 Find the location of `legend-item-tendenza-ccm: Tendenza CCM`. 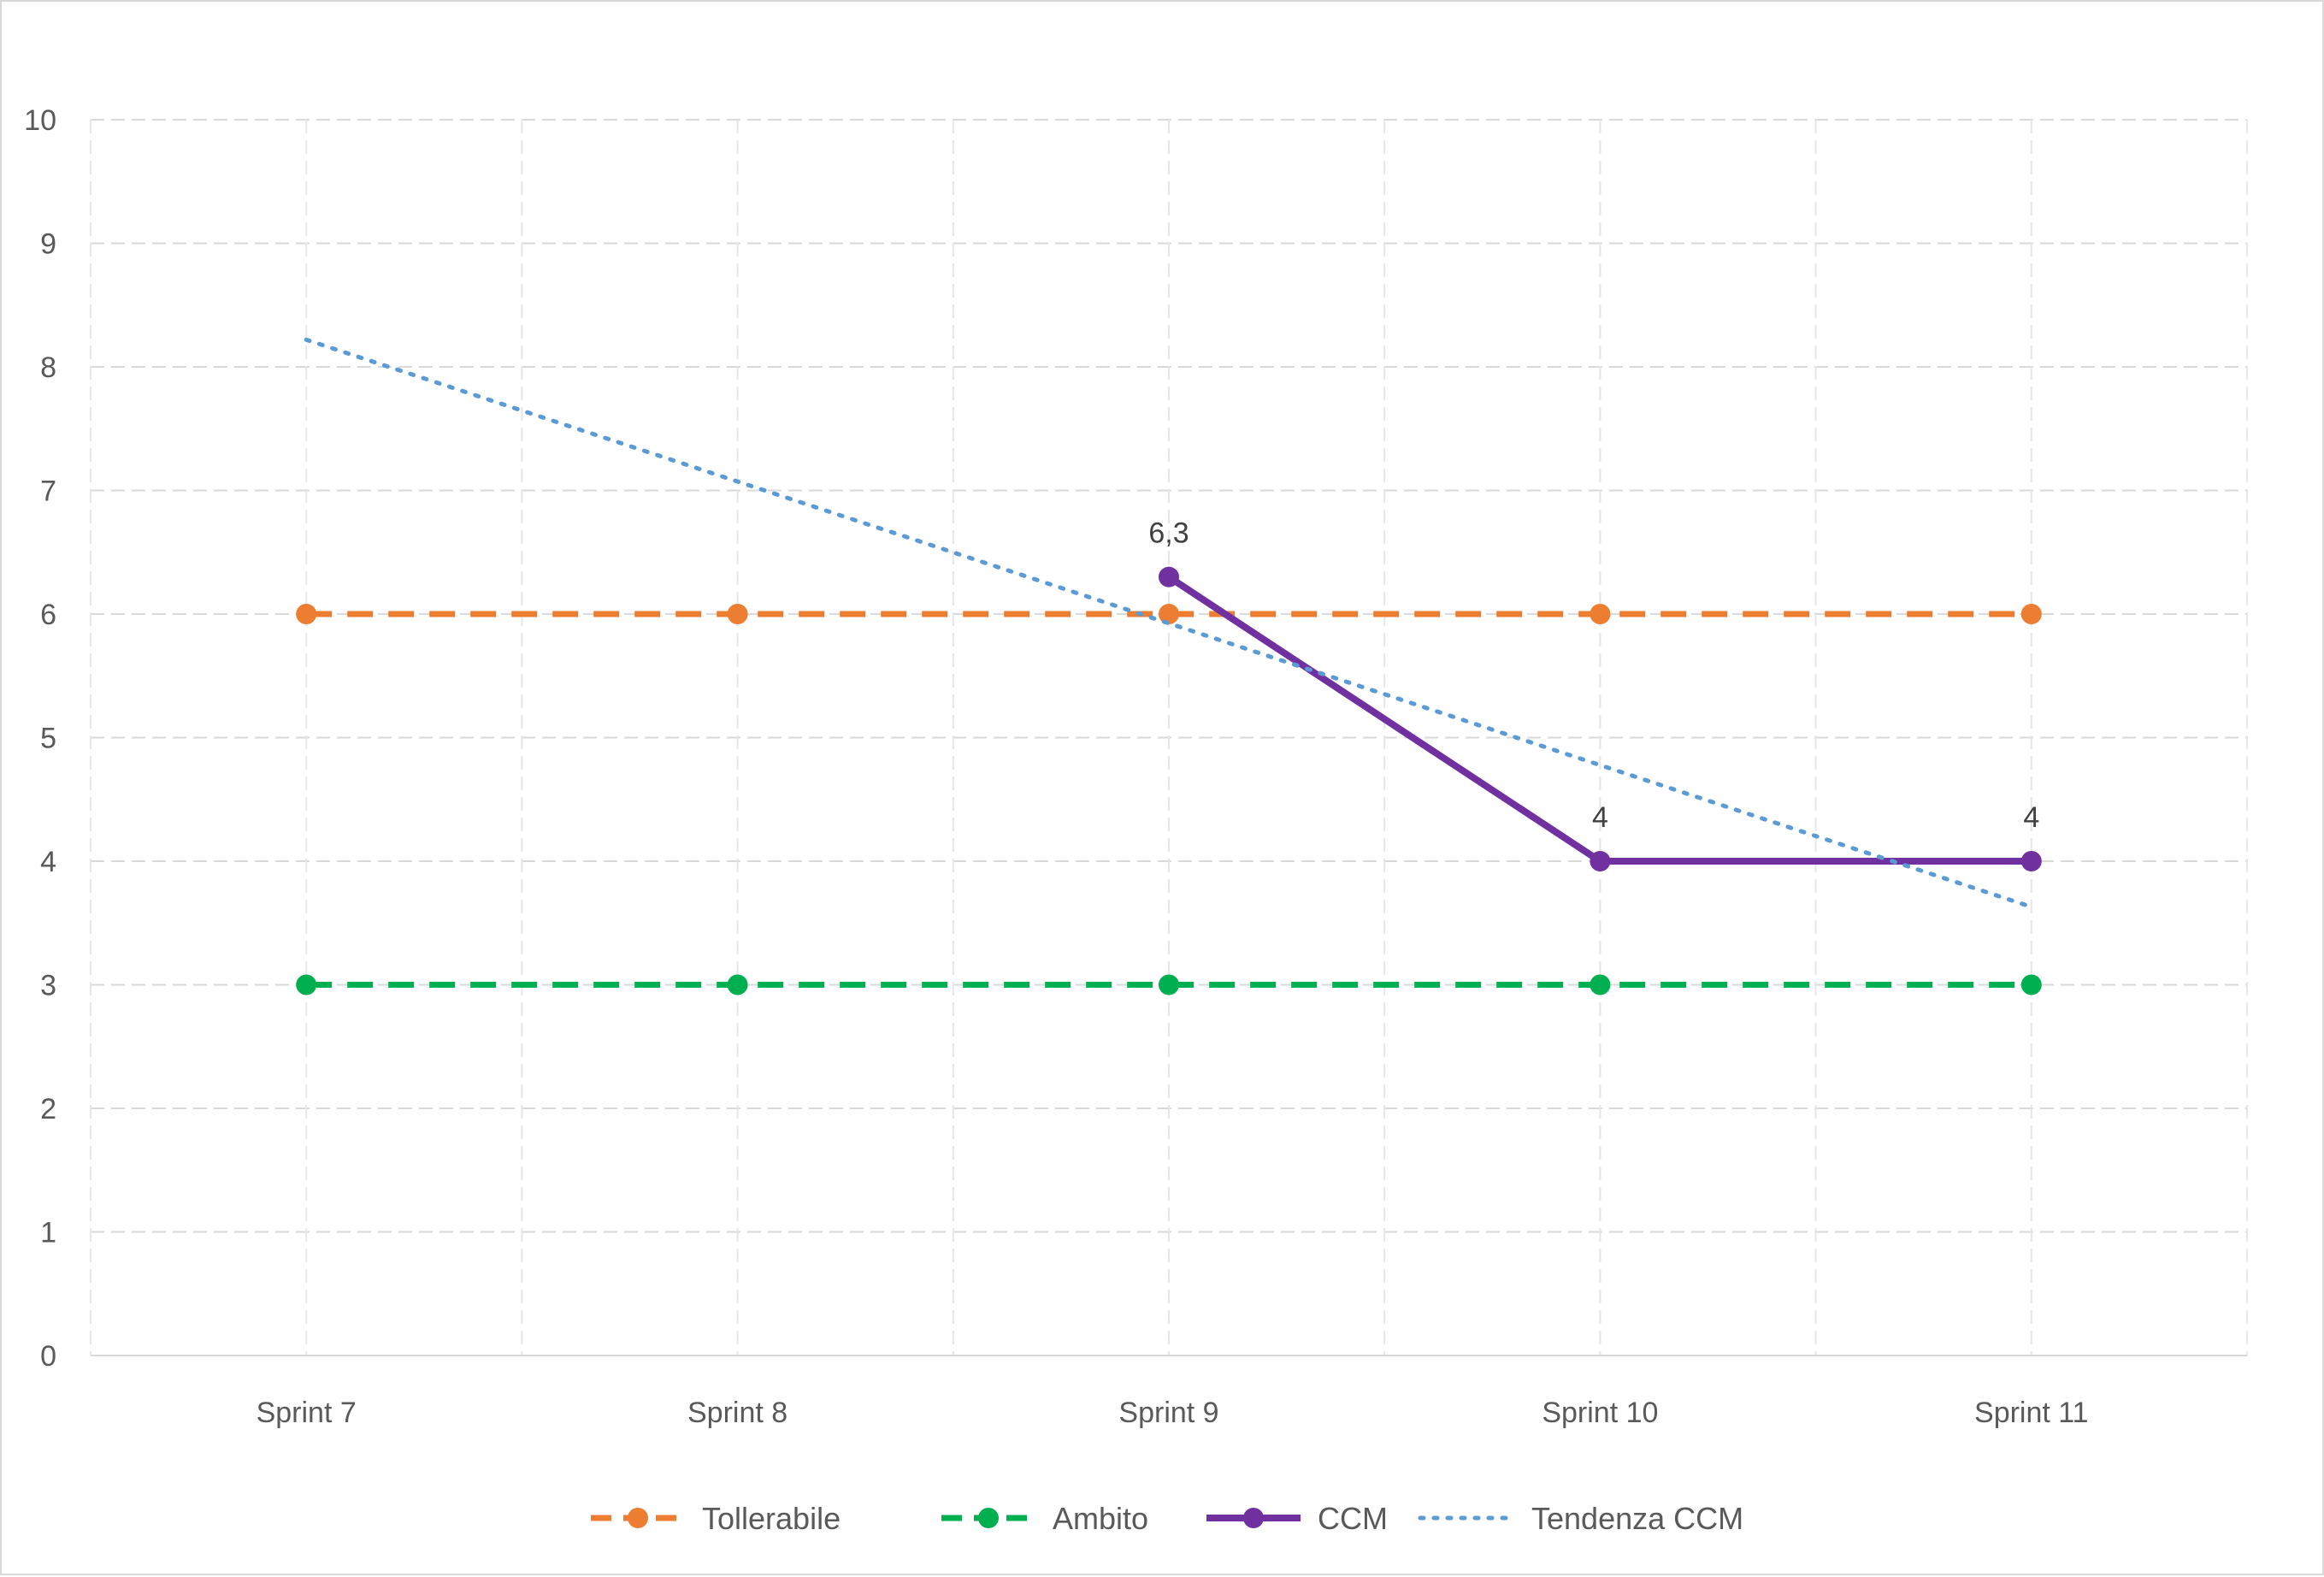

legend-item-tendenza-ccm: Tendenza CCM is located at coordinates (1580, 1519).